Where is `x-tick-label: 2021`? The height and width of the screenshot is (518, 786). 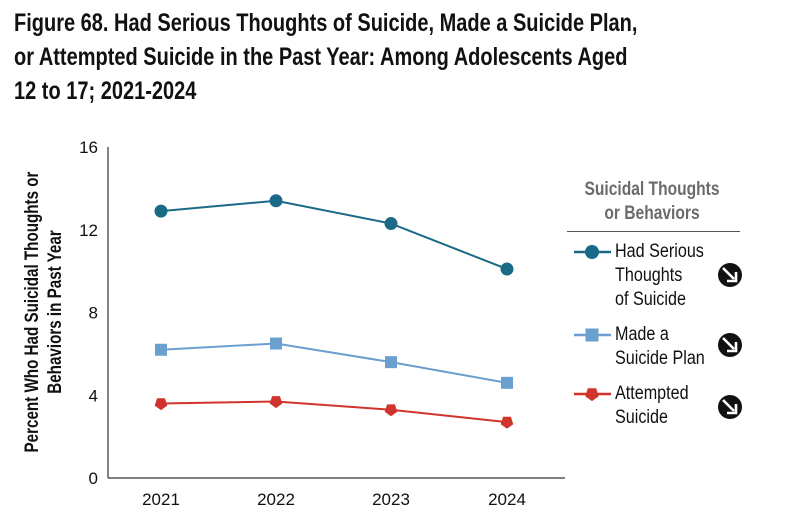 x-tick-label: 2021 is located at coordinates (161, 499).